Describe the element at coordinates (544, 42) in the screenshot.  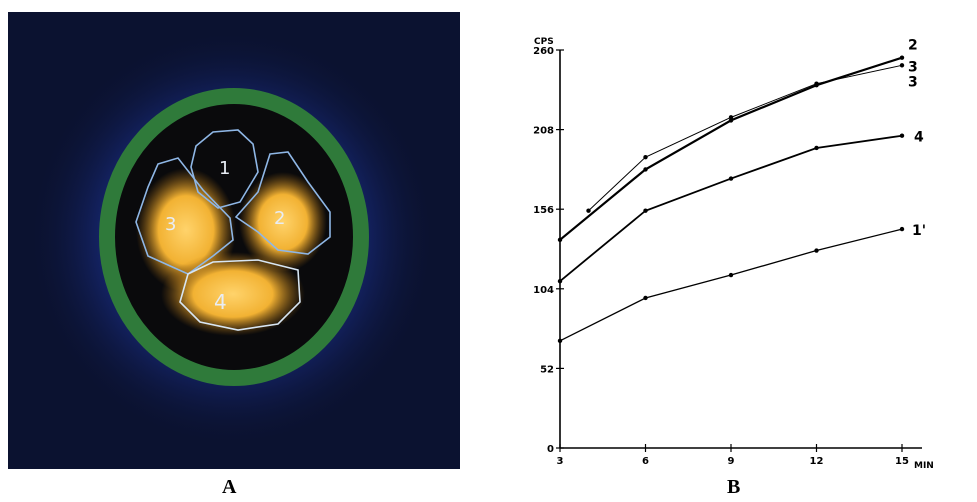
I see `y-axis-title: CPS` at that location.